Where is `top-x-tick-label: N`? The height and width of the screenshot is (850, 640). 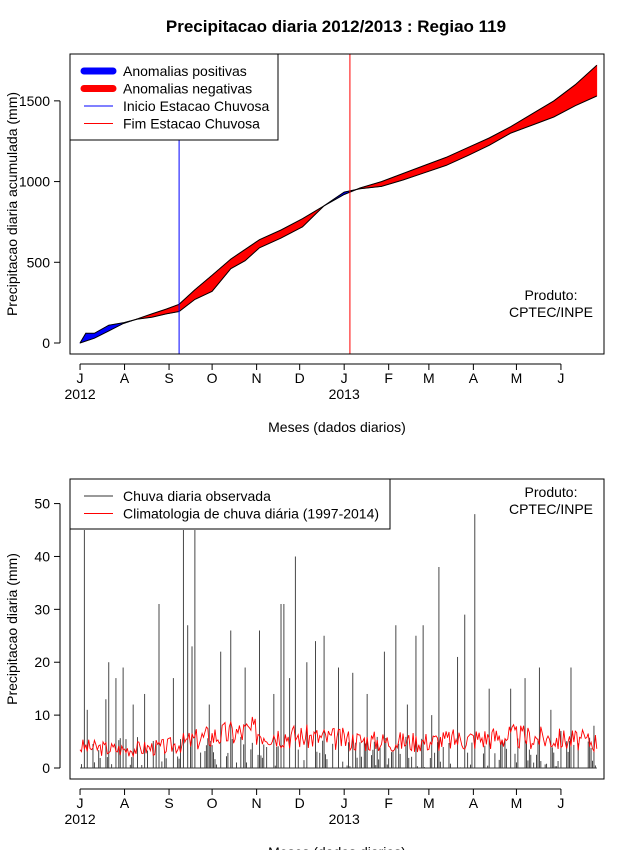
top-x-tick-label: N is located at coordinates (257, 378).